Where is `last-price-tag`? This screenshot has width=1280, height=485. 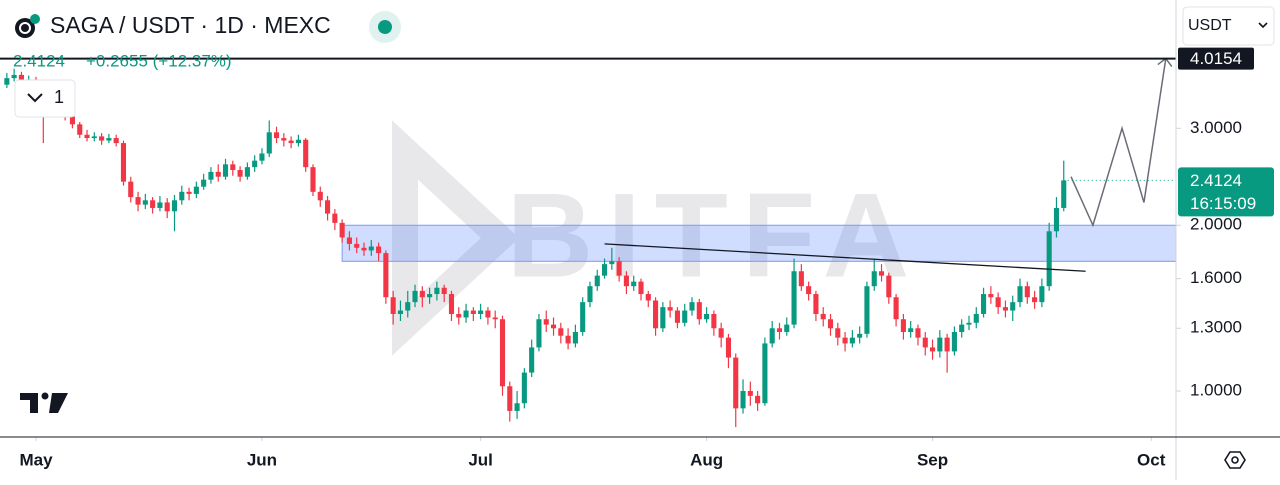 last-price-tag is located at coordinates (1226, 192).